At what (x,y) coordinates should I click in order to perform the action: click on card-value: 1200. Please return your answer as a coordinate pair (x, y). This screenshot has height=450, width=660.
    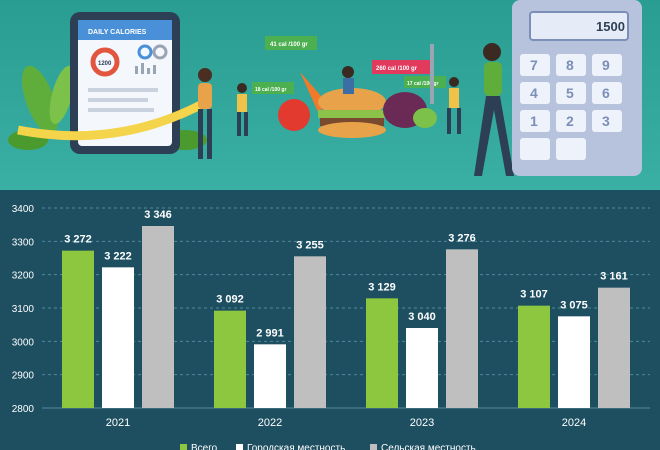
    Looking at the image, I should click on (105, 64).